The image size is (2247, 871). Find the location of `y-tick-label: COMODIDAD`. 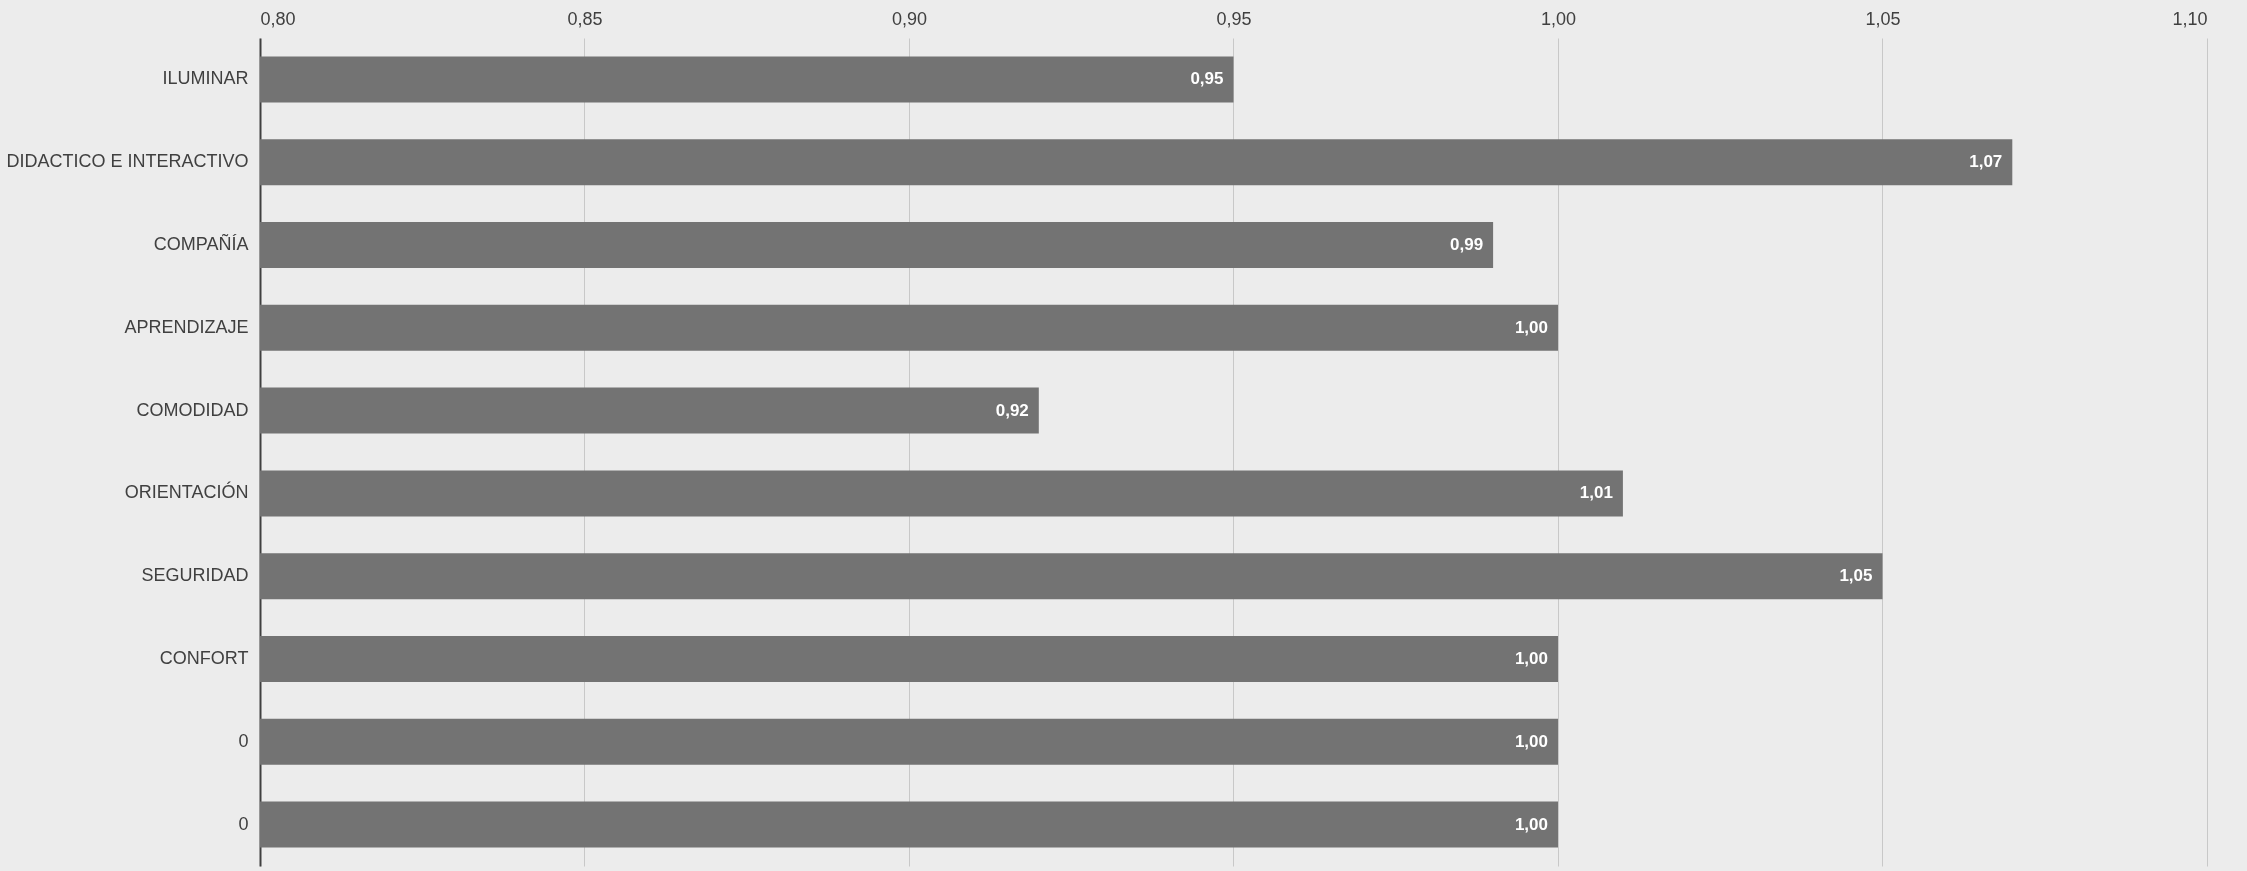

y-tick-label: COMODIDAD is located at coordinates (192, 409).